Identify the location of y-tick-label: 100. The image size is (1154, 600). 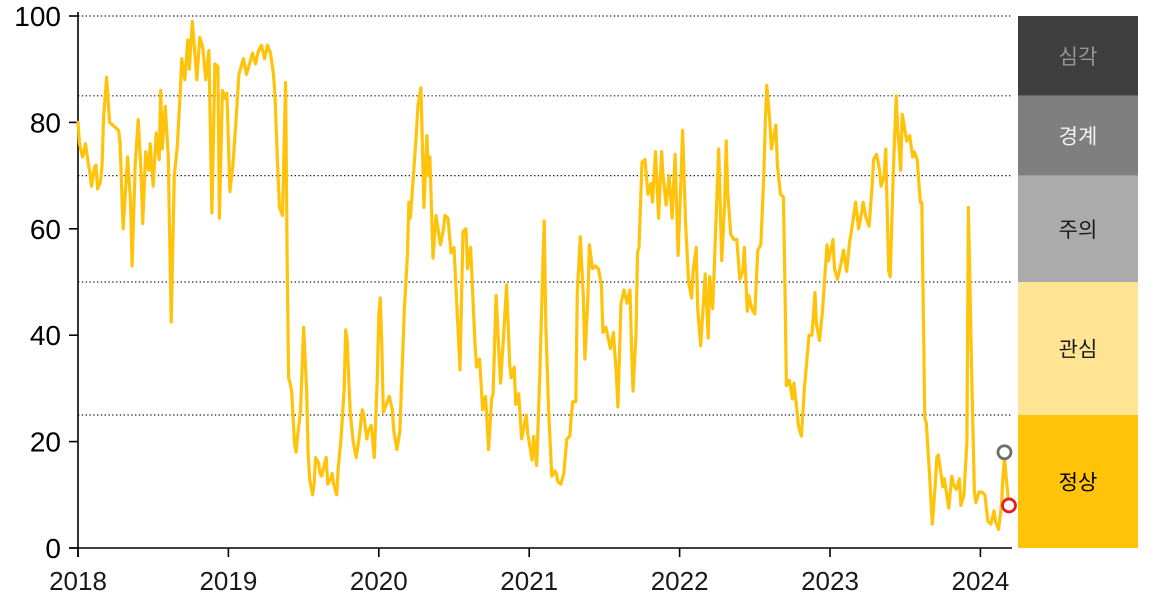
(37, 16).